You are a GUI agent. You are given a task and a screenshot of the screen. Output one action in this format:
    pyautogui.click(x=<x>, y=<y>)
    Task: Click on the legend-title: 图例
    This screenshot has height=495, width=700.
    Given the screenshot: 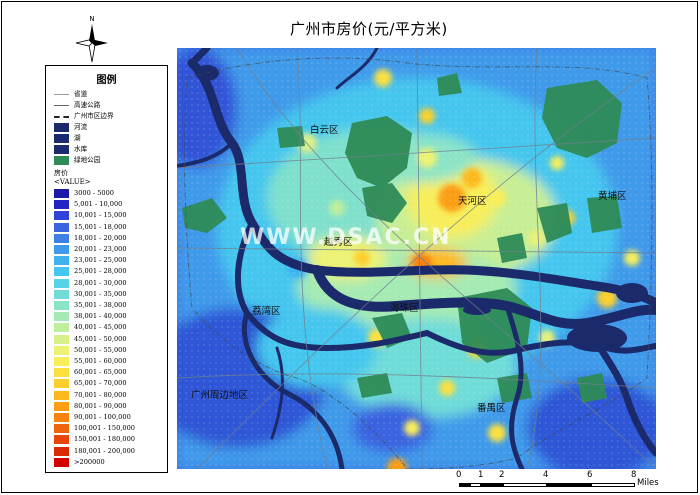 What is the action you would take?
    pyautogui.click(x=106, y=80)
    